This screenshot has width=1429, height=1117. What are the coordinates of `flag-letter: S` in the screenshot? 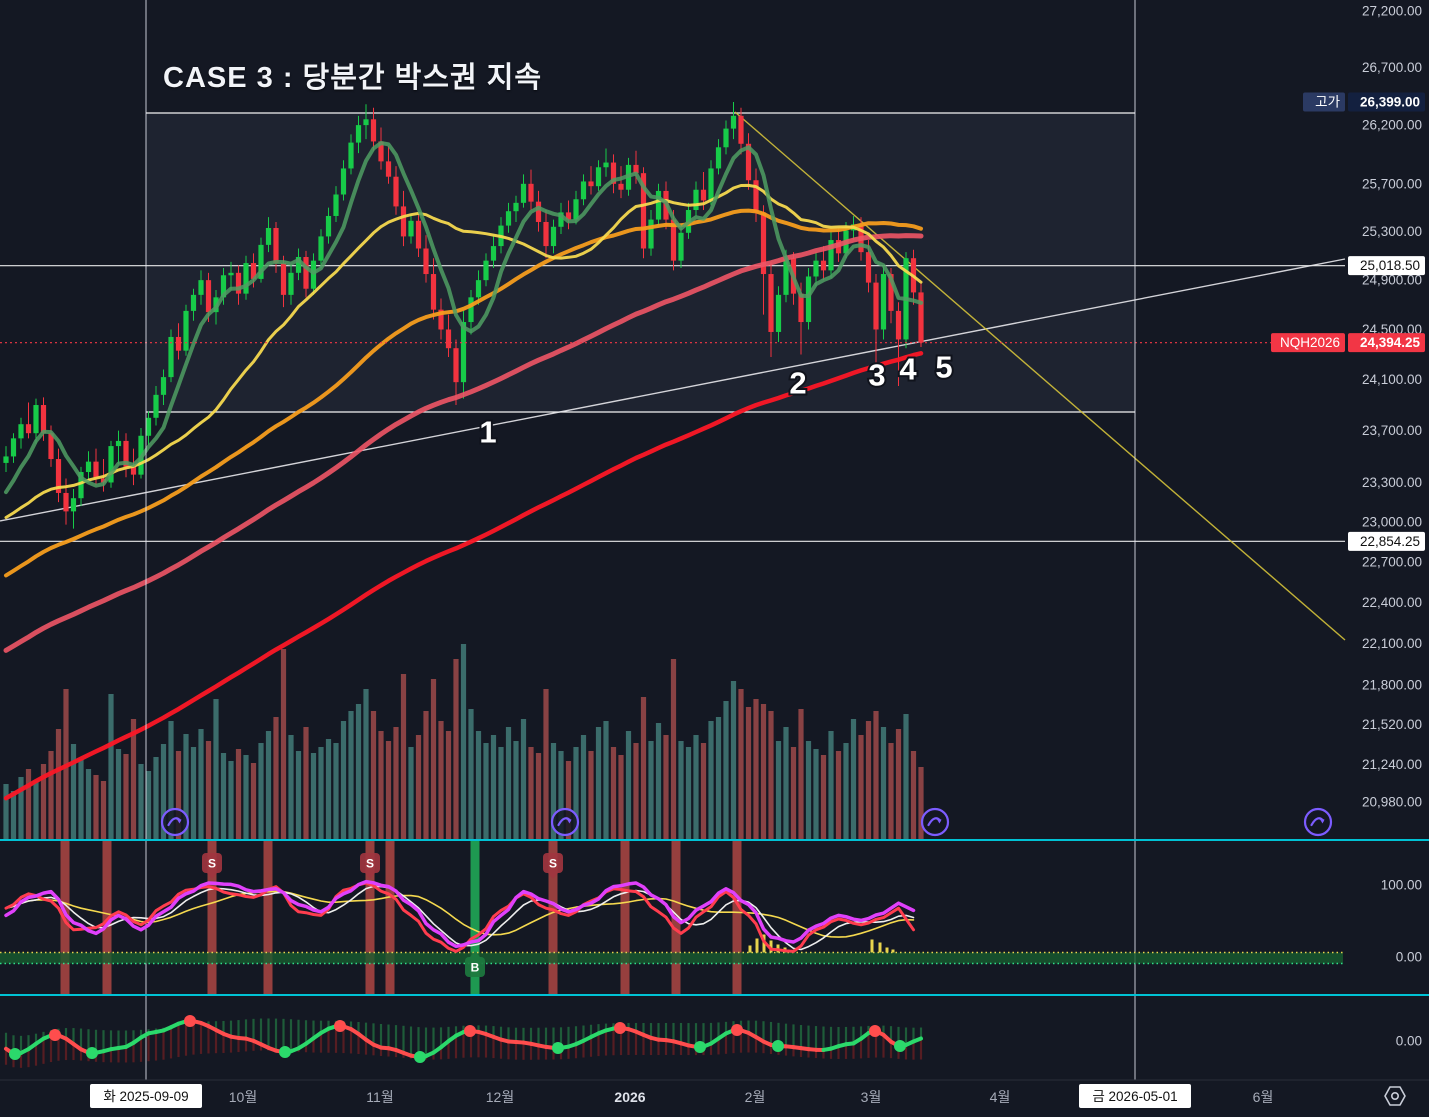 It's located at (370, 864).